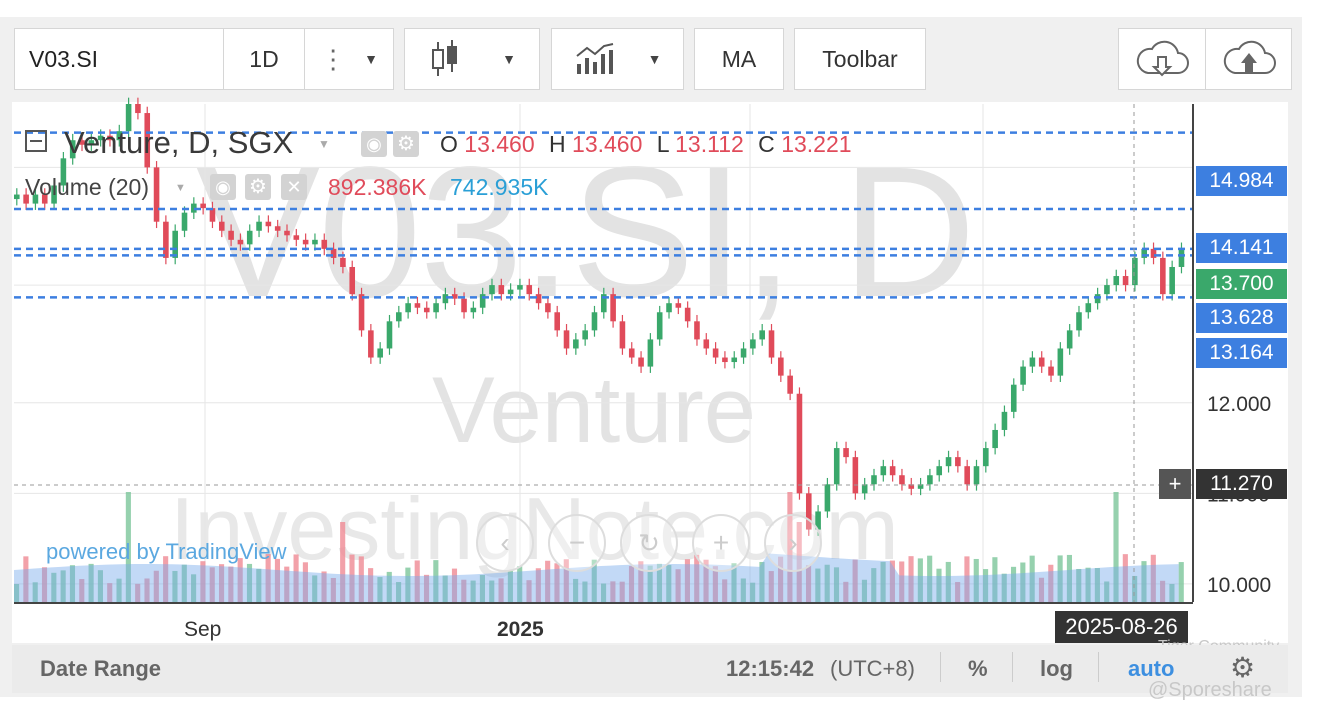  Describe the element at coordinates (294, 187) in the screenshot. I see `close-icon: ✕` at that location.